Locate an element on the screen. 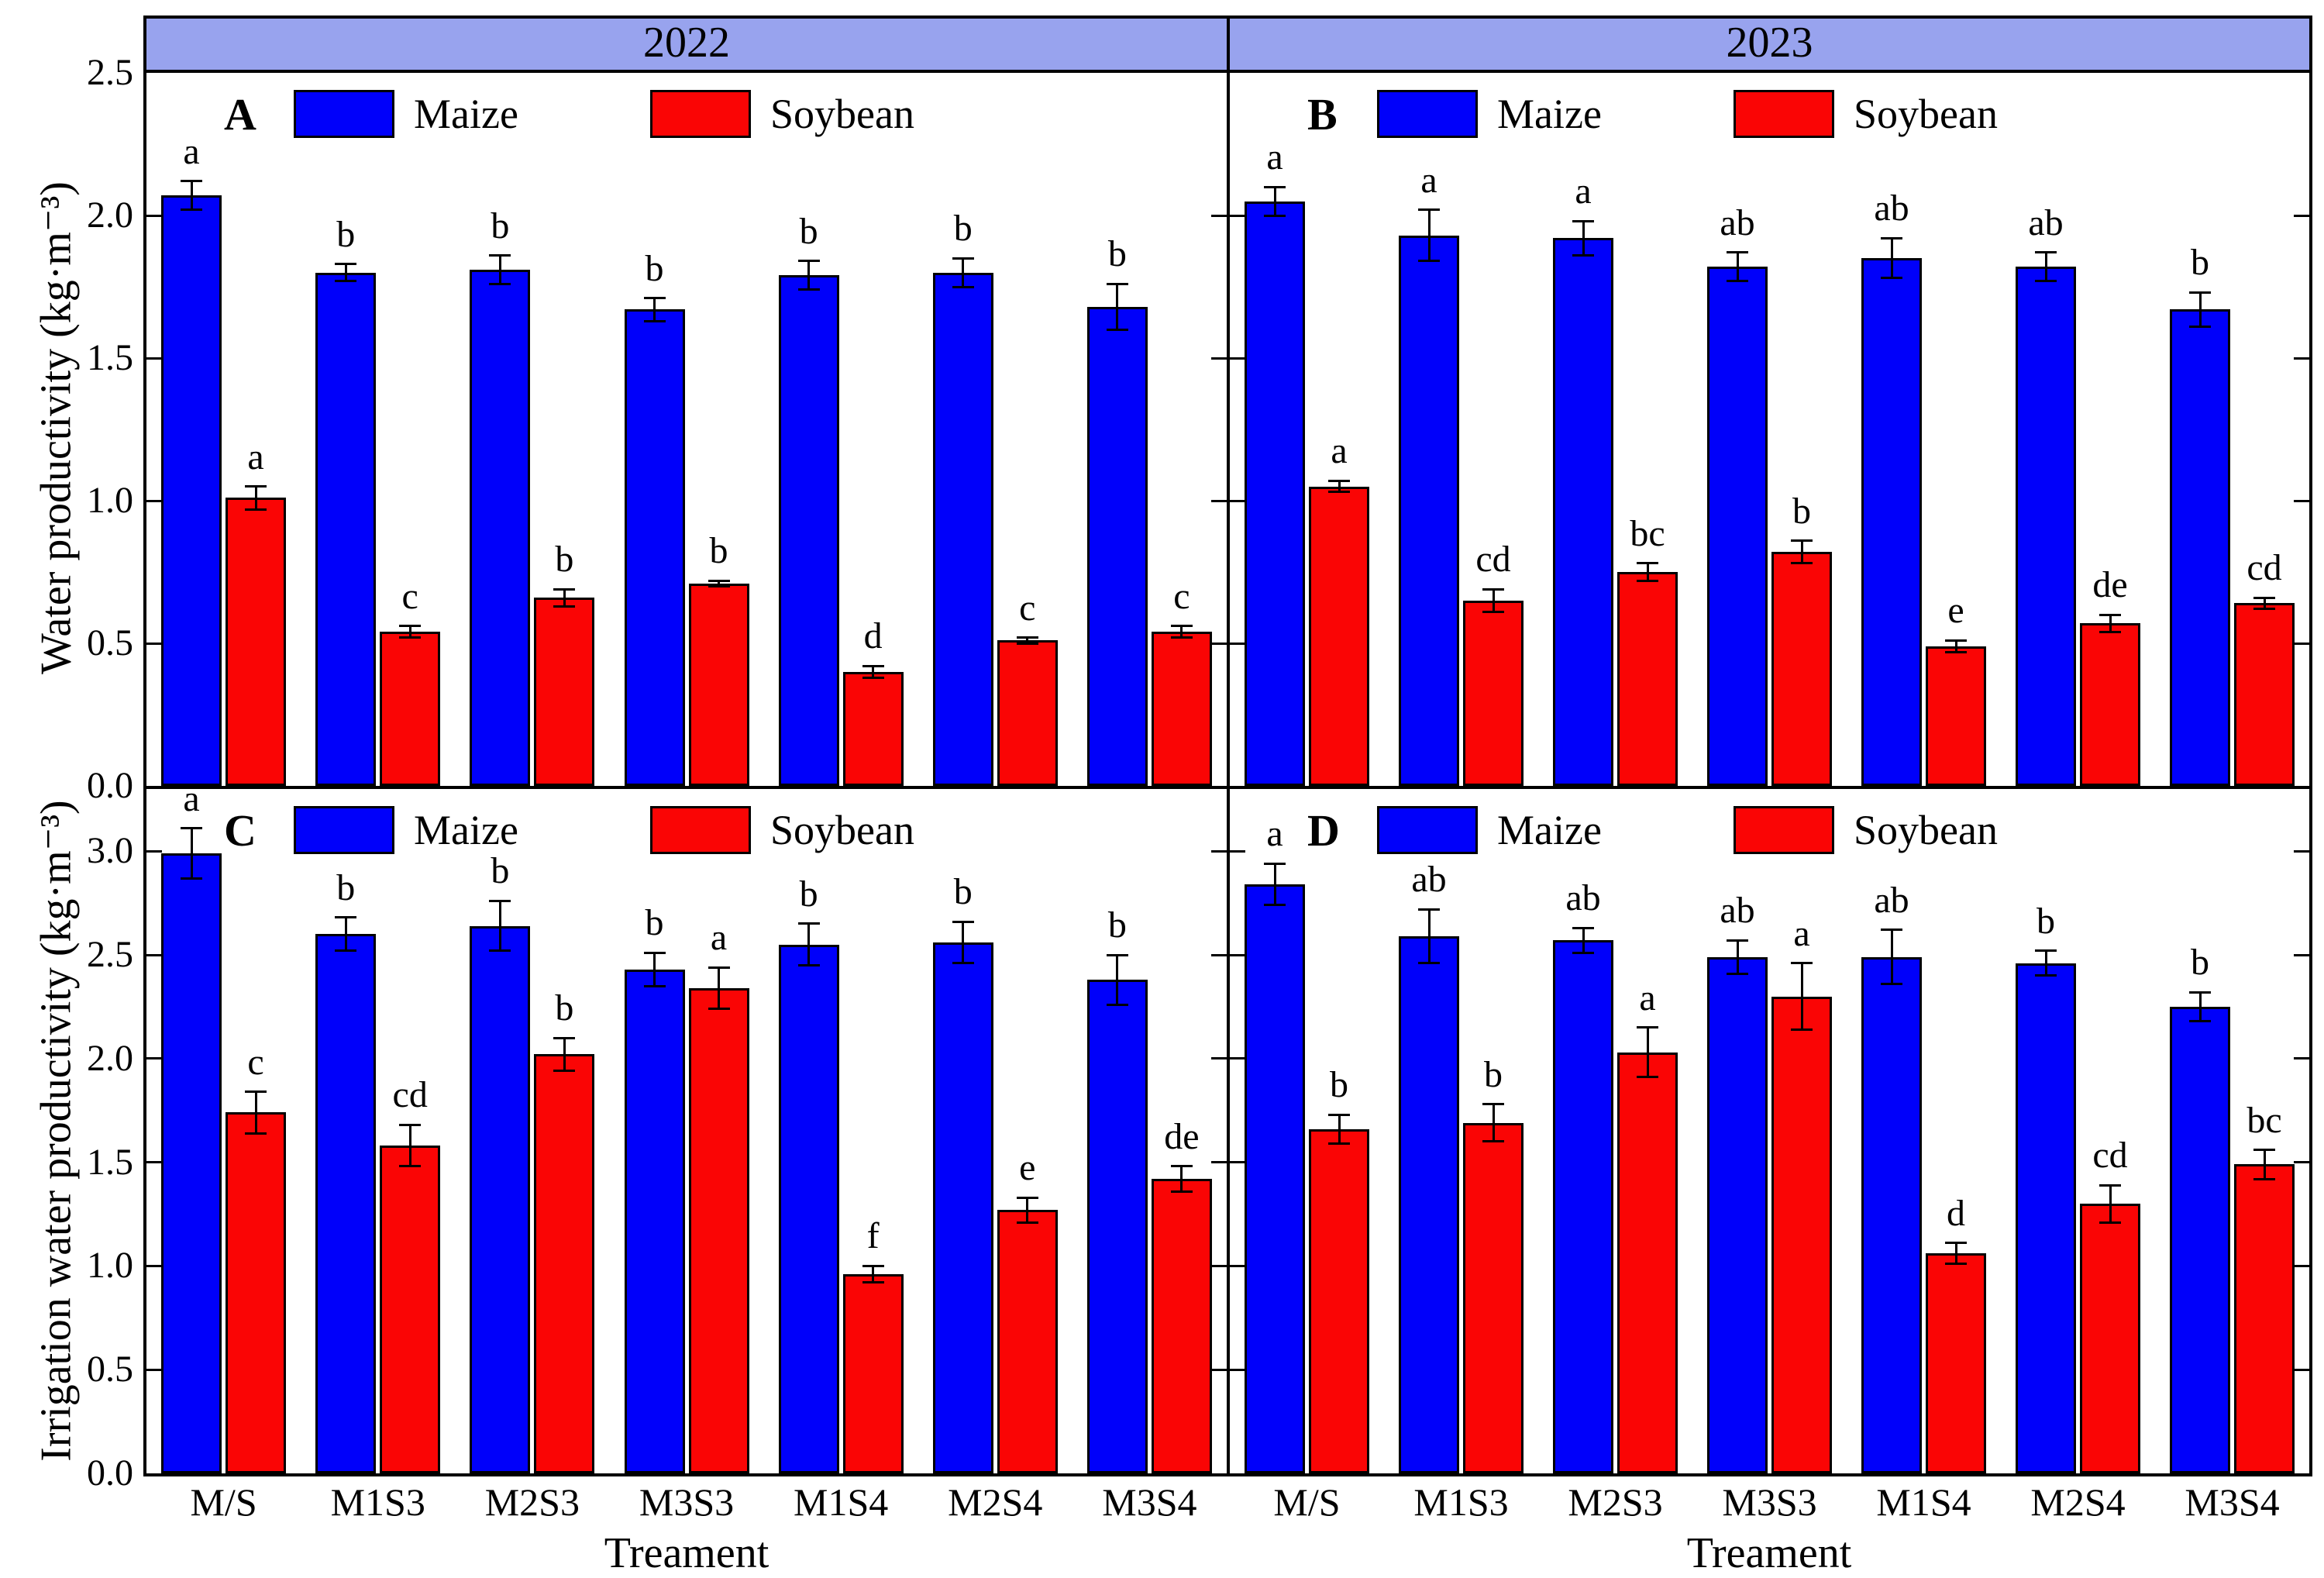 The image size is (2324, 1578). sig-letter: e is located at coordinates (1955, 611).